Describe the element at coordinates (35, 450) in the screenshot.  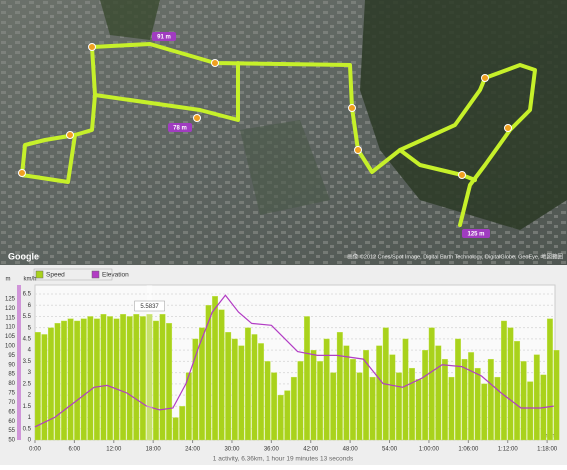
I see `x-tick-label: 0:00` at that location.